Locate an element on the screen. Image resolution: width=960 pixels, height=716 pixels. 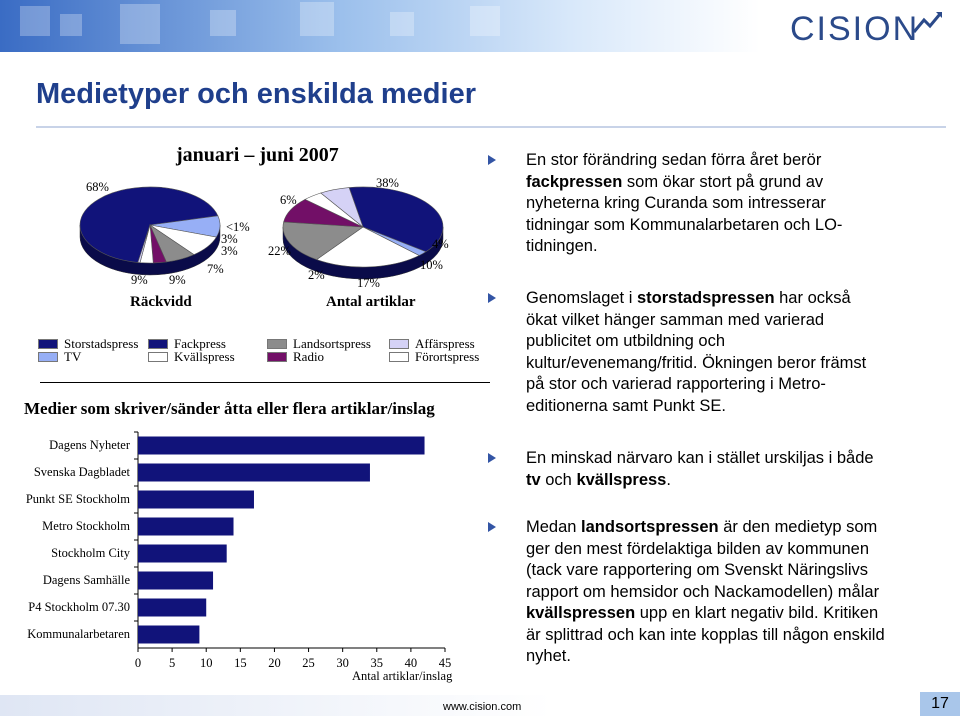
legend-item-förortspress: Förortspress is located at coordinates (434, 357).